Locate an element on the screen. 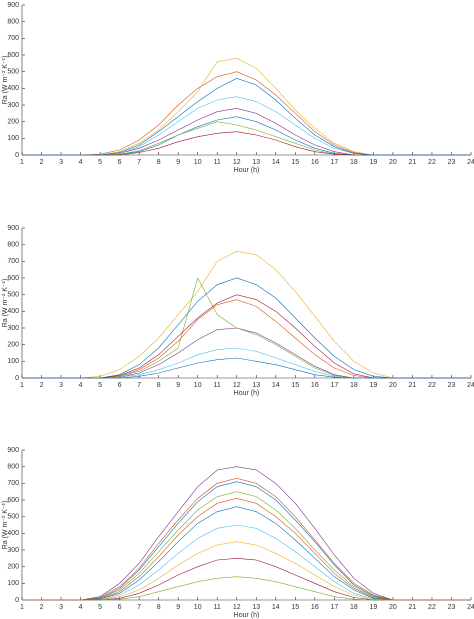  x-tick-label: 8 is located at coordinates (159, 607).